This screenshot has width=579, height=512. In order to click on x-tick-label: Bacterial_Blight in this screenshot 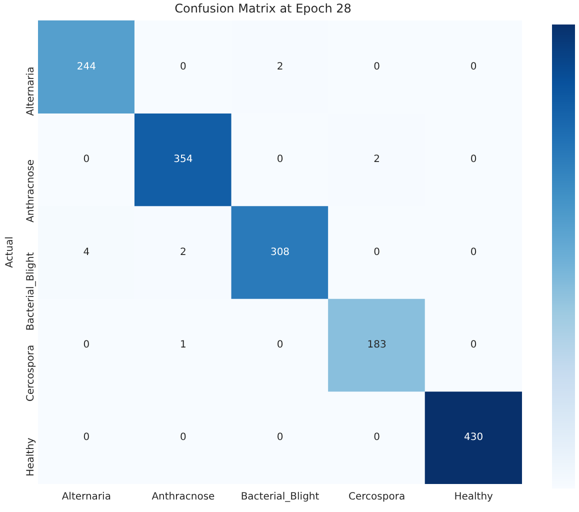, I will do `click(280, 497)`.